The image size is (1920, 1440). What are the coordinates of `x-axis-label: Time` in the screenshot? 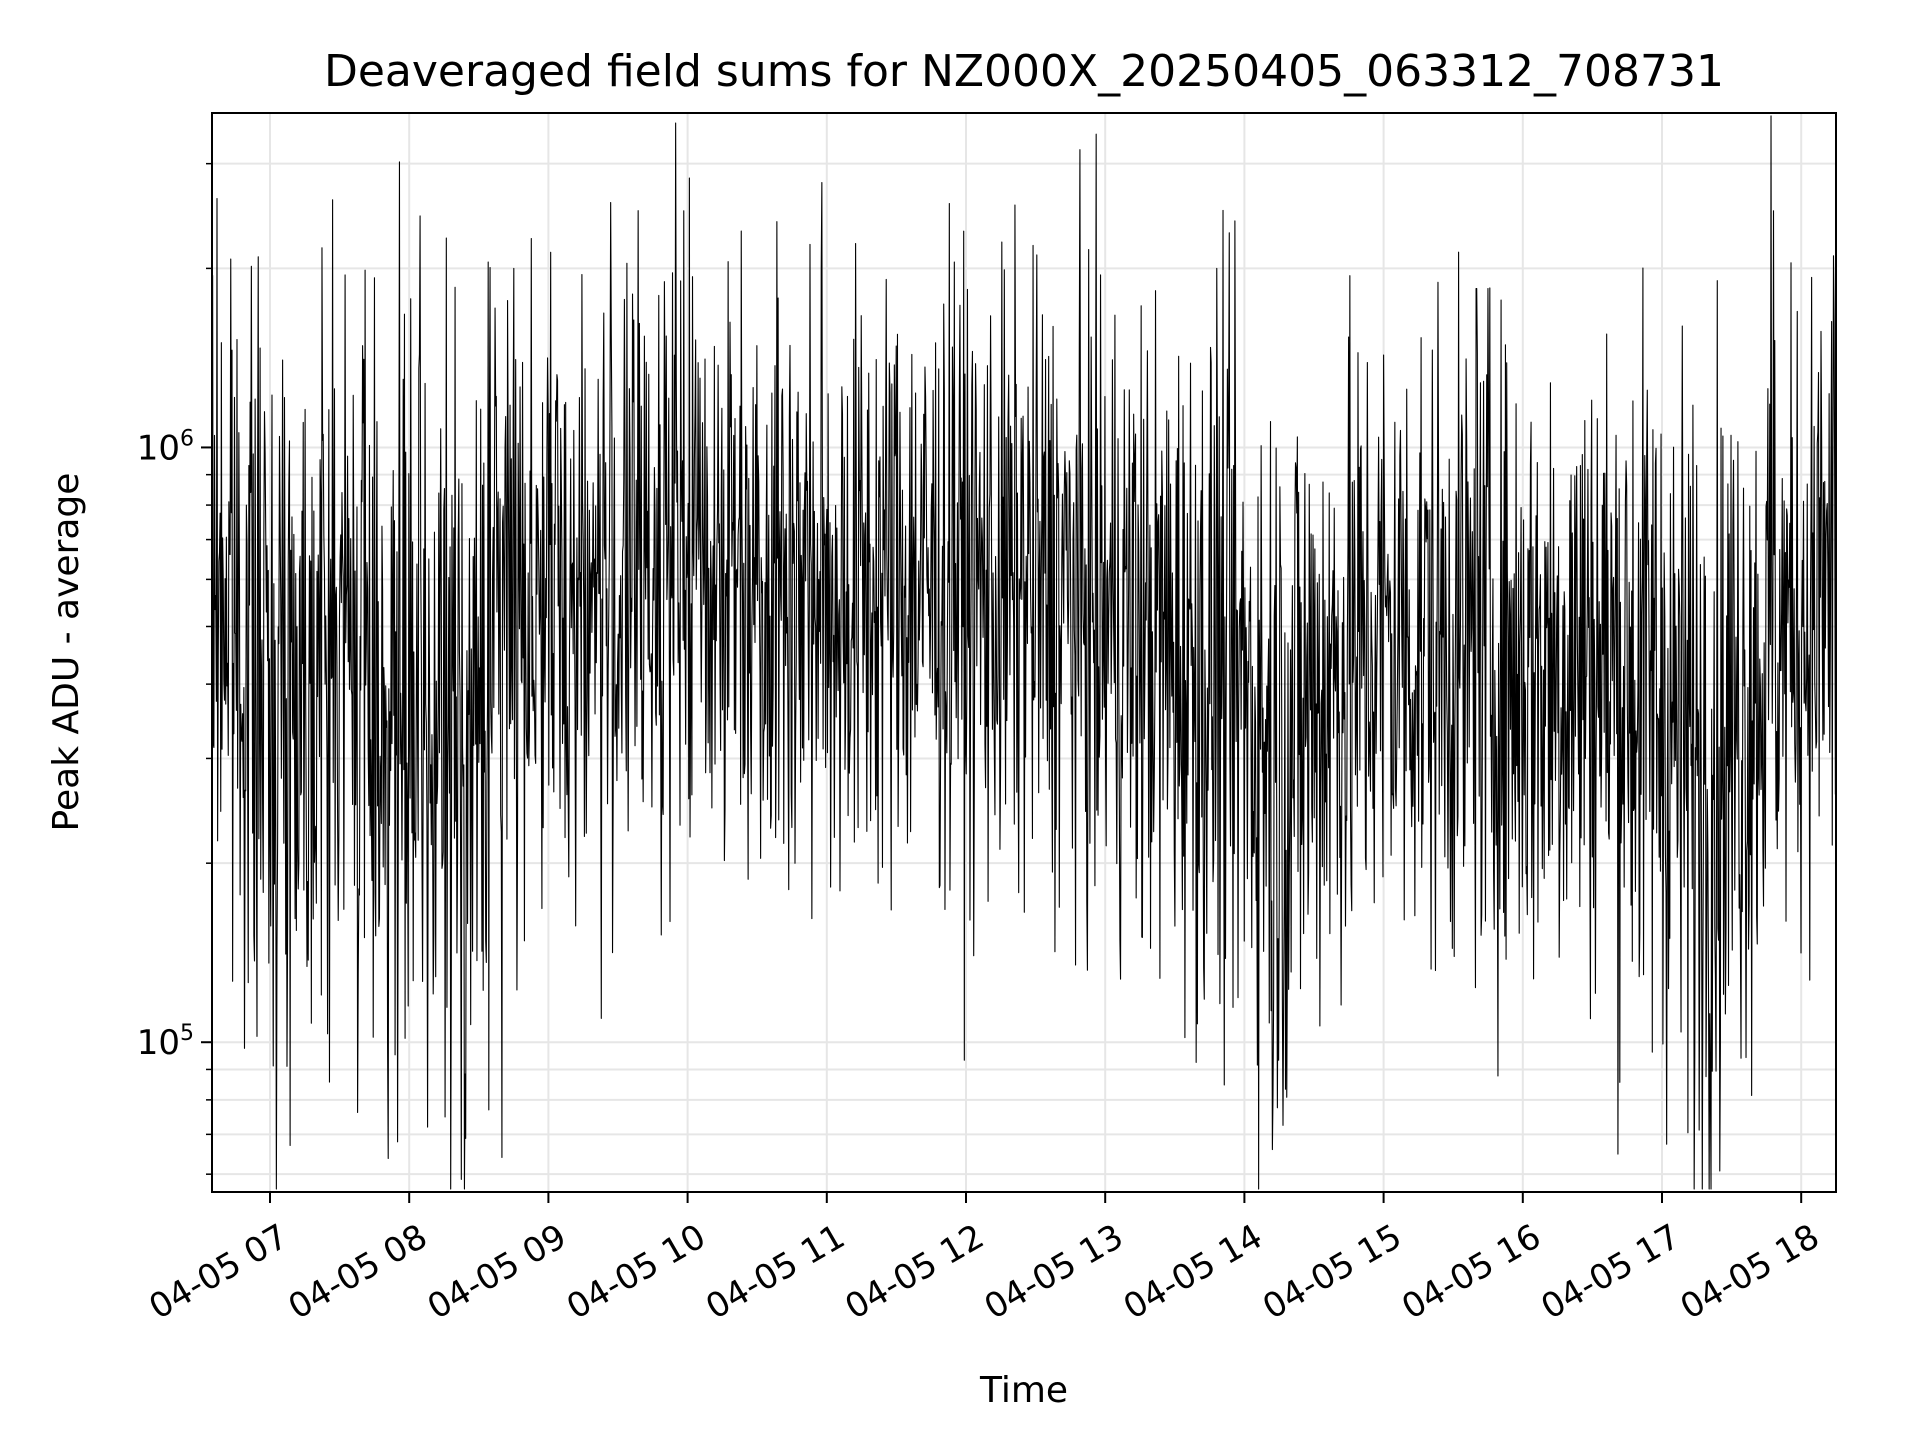 It's located at (1023, 1390).